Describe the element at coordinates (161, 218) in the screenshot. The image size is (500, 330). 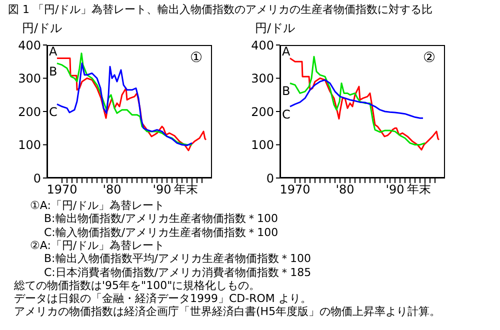
I see `text: B:輸出物価指数/アメリカ生産者物価指数＊100` at that location.